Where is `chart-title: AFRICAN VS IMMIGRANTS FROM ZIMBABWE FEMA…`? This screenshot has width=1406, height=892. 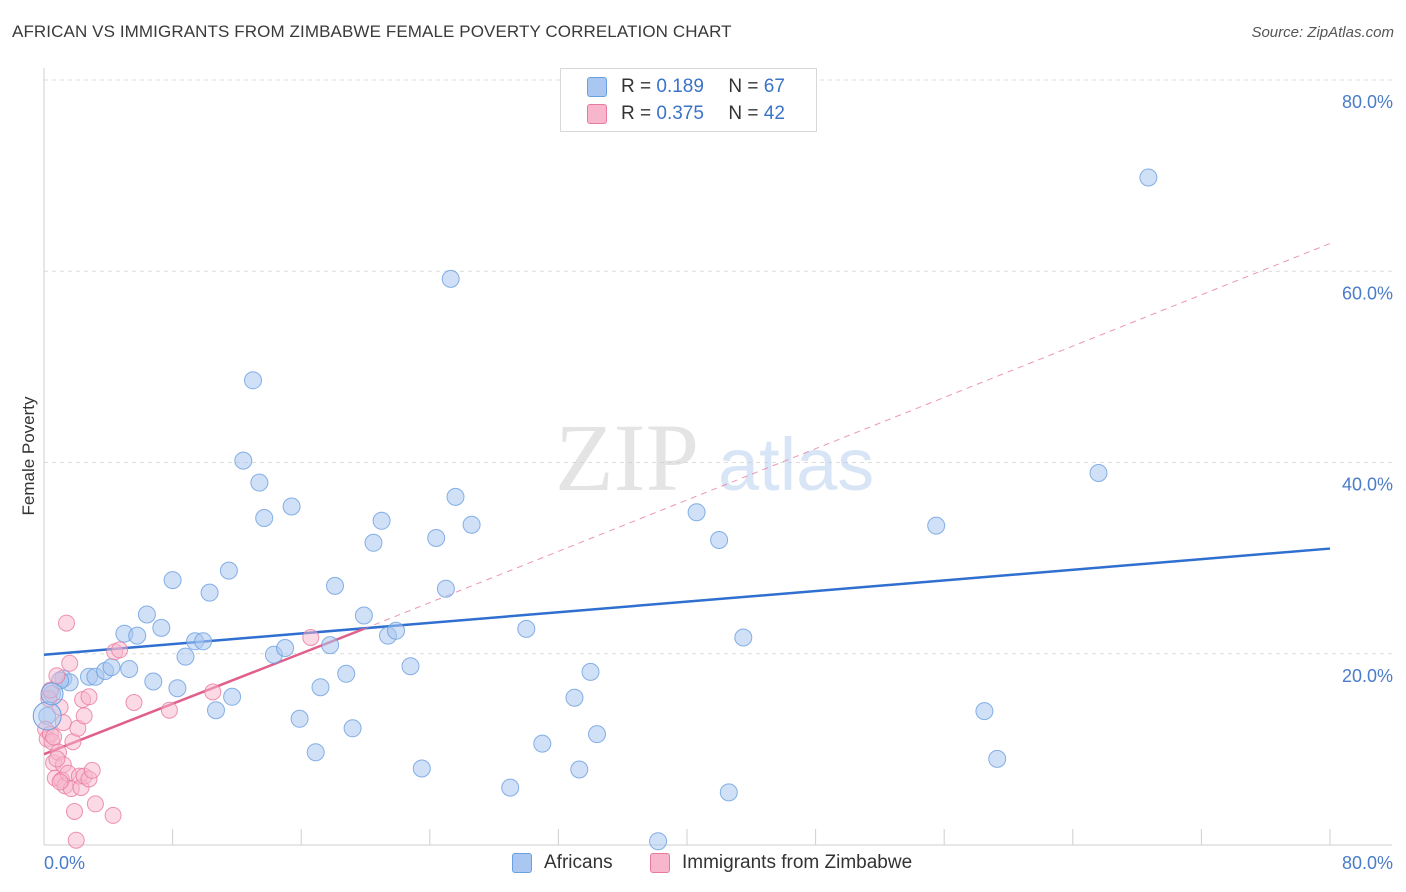
chart-title: AFRICAN VS IMMIGRANTS FROM ZIMBABWE FEMA… is located at coordinates (372, 31).